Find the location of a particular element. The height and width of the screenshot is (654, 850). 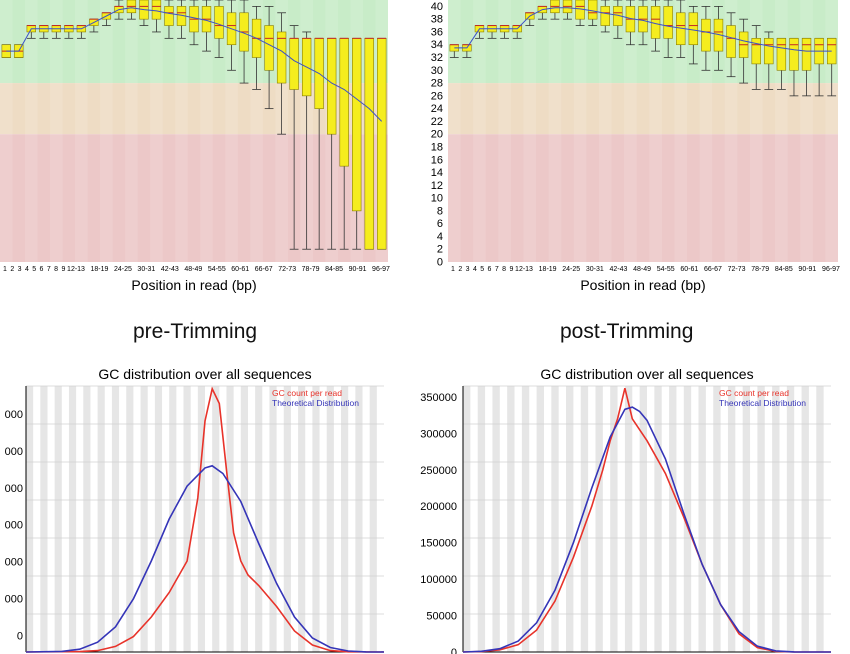

x-tick-label: 3 is located at coordinates (468, 269).